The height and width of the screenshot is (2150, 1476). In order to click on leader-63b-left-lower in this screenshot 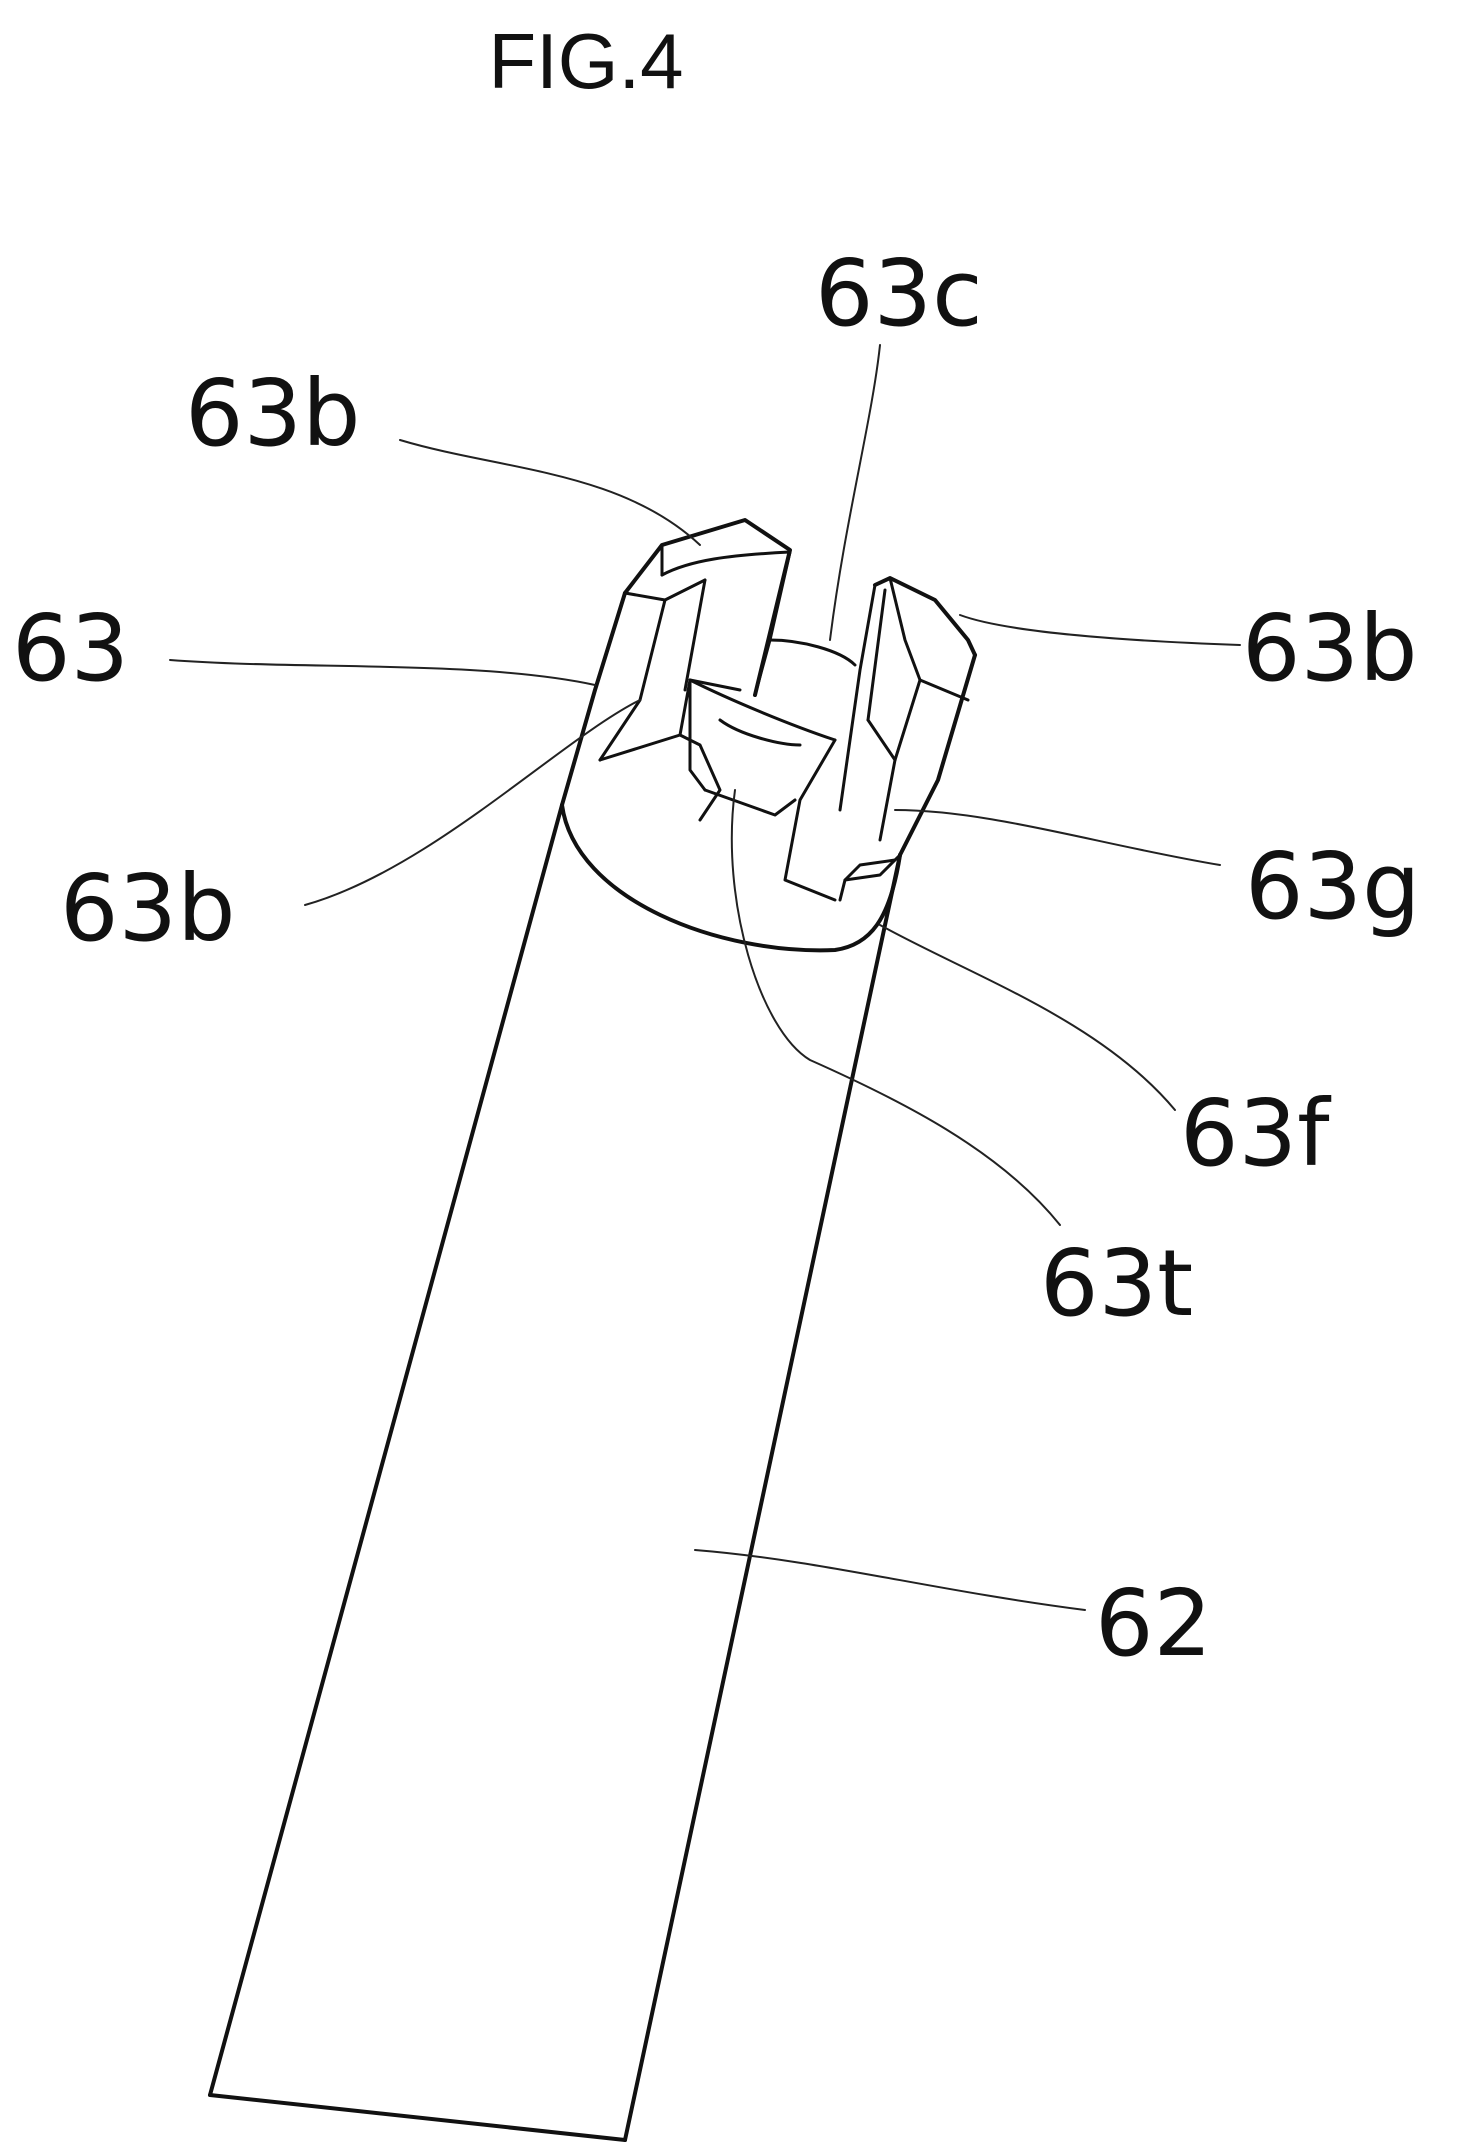, I will do `click(472, 802)`.